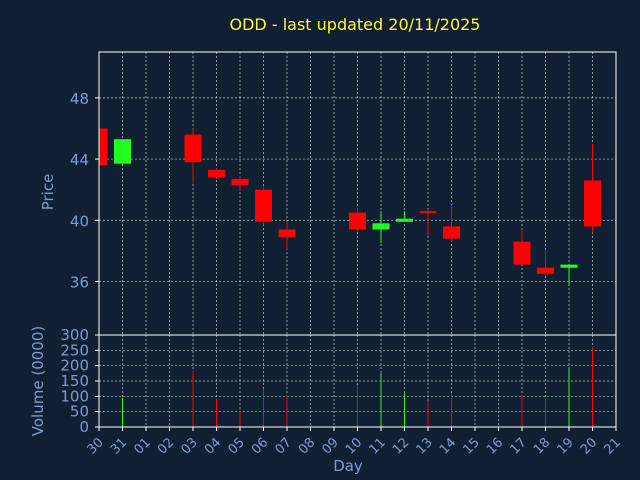  I want to click on x-tick-label: 17, so click(519, 446).